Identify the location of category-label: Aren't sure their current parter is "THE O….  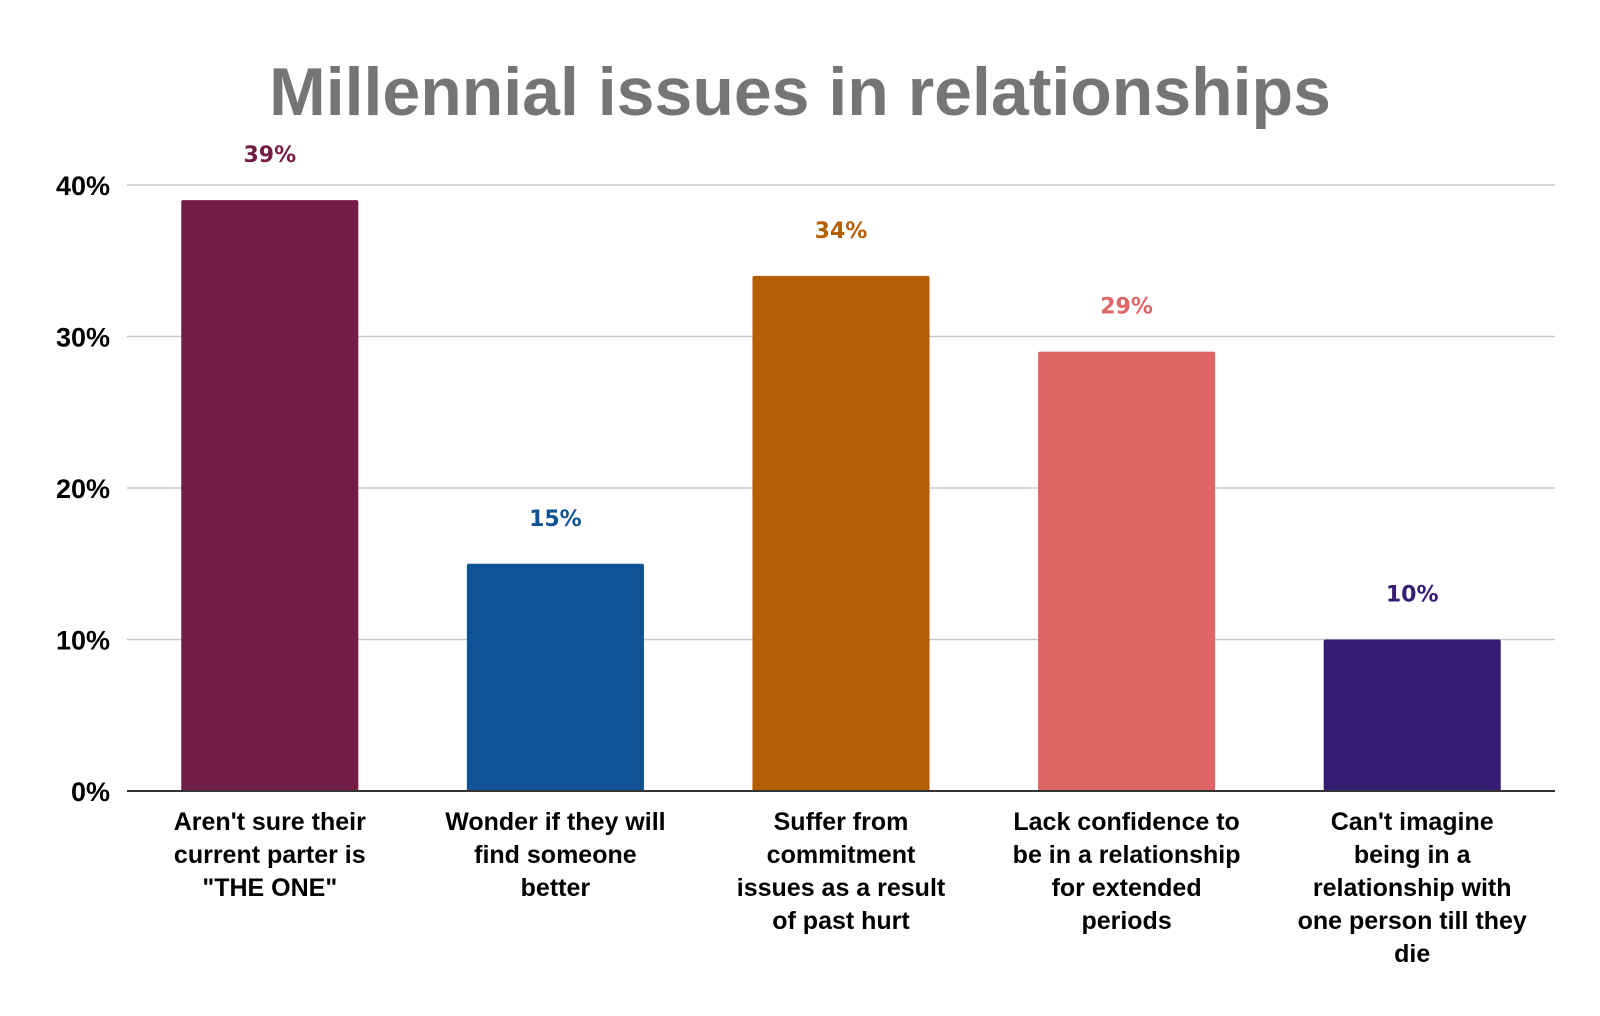
(270, 855).